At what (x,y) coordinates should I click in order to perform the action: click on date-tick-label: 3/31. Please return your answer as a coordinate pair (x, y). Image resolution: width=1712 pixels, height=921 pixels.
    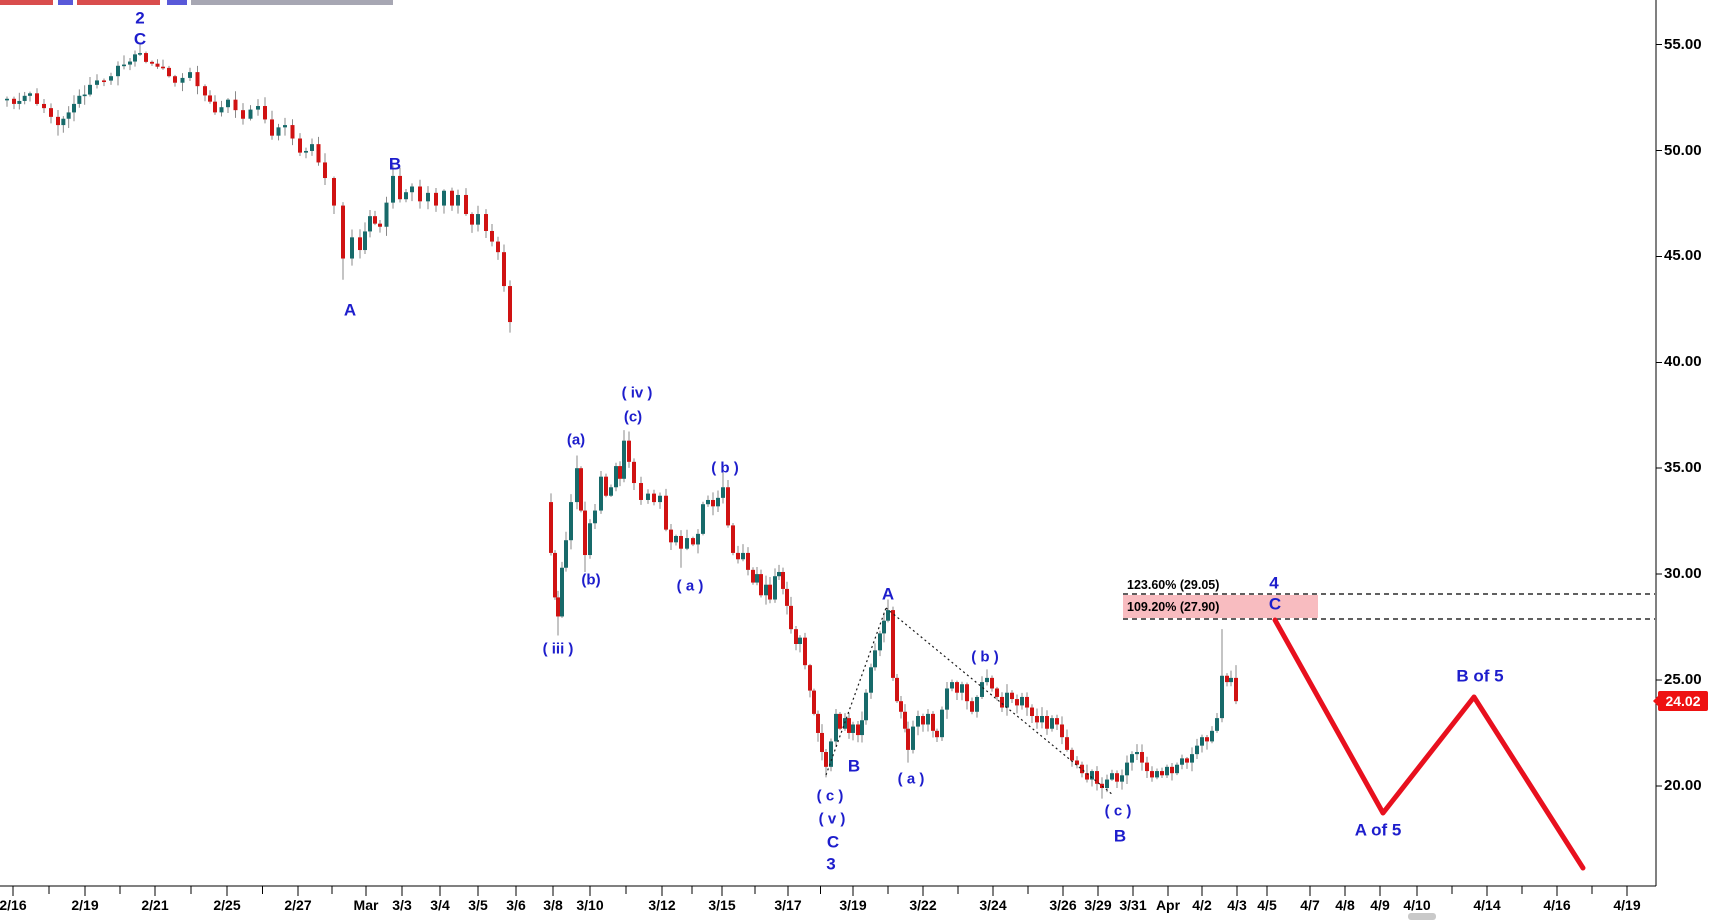
    Looking at the image, I should click on (1133, 905).